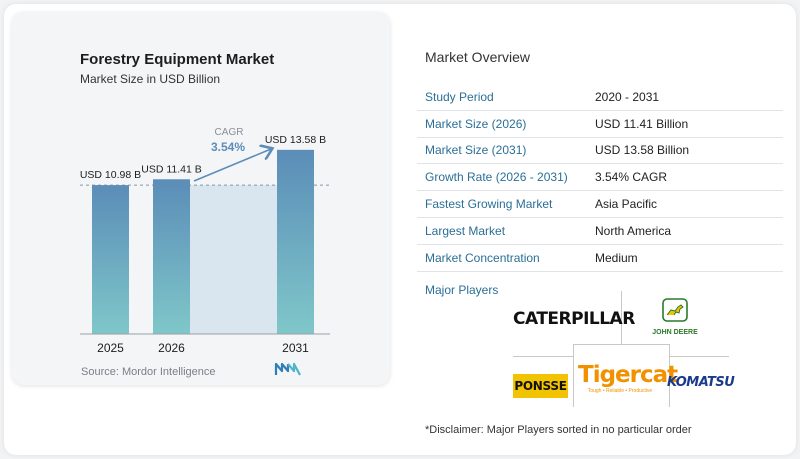  Describe the element at coordinates (628, 375) in the screenshot. I see `tigercat-text: Tigercat` at that location.